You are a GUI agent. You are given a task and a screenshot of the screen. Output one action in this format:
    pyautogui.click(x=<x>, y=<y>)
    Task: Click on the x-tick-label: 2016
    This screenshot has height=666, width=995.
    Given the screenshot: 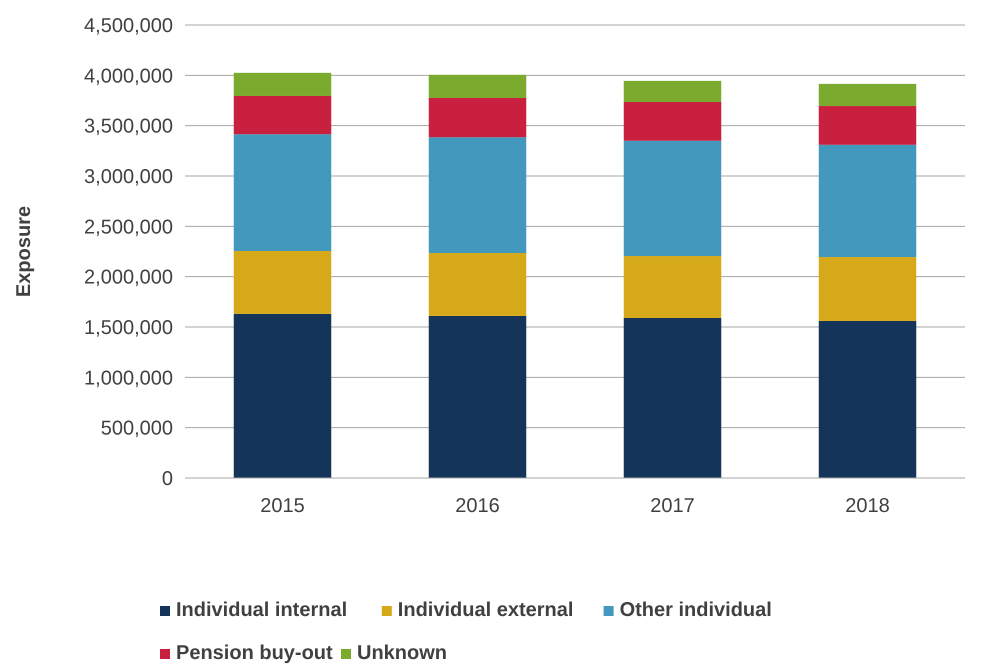 What is the action you would take?
    pyautogui.click(x=477, y=506)
    